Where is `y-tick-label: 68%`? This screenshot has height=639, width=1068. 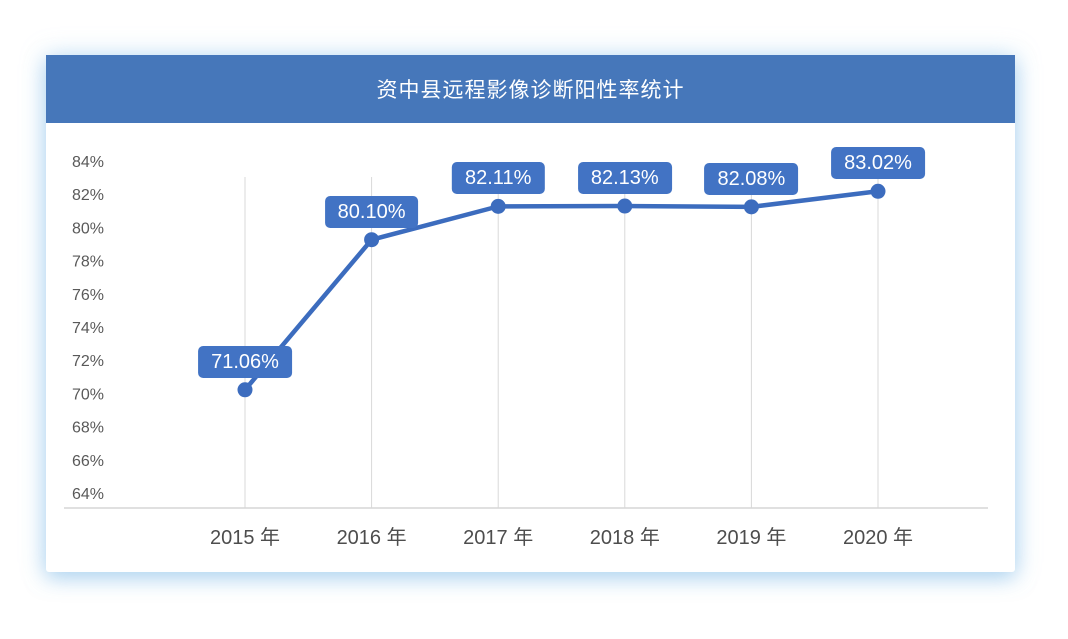
y-tick-label: 68% is located at coordinates (88, 428).